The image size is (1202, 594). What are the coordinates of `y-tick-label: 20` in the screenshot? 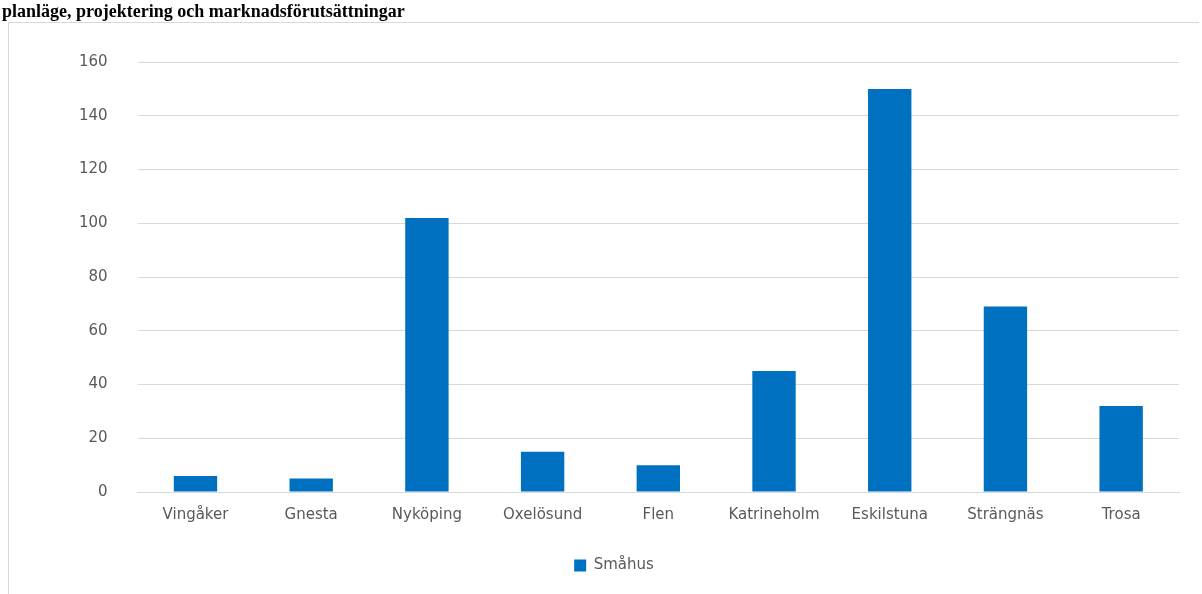 It's located at (98, 437).